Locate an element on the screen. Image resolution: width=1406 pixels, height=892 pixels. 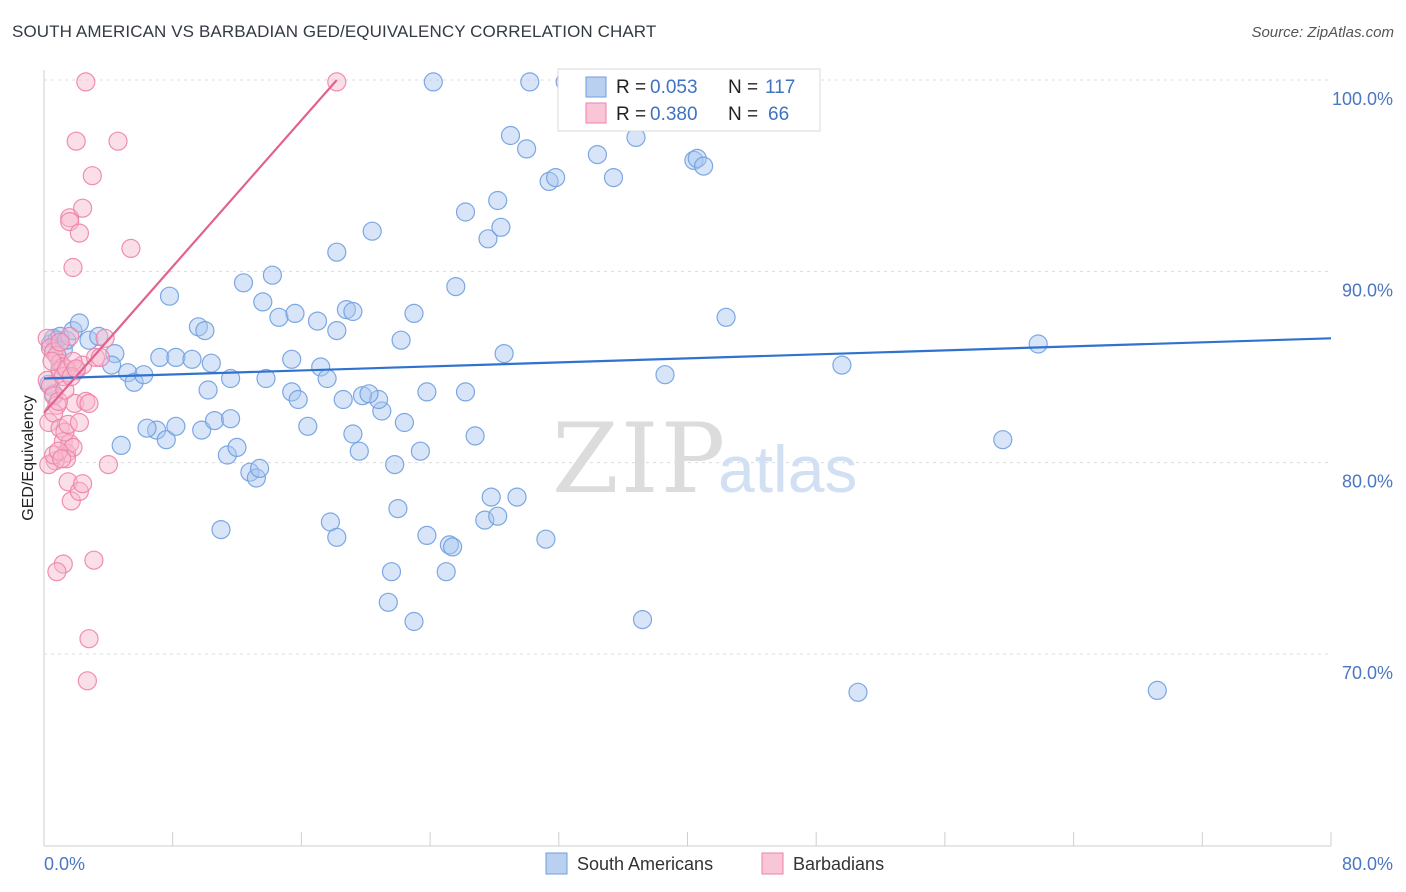
watermark-atlas: atlas is located at coordinates (787, 469).